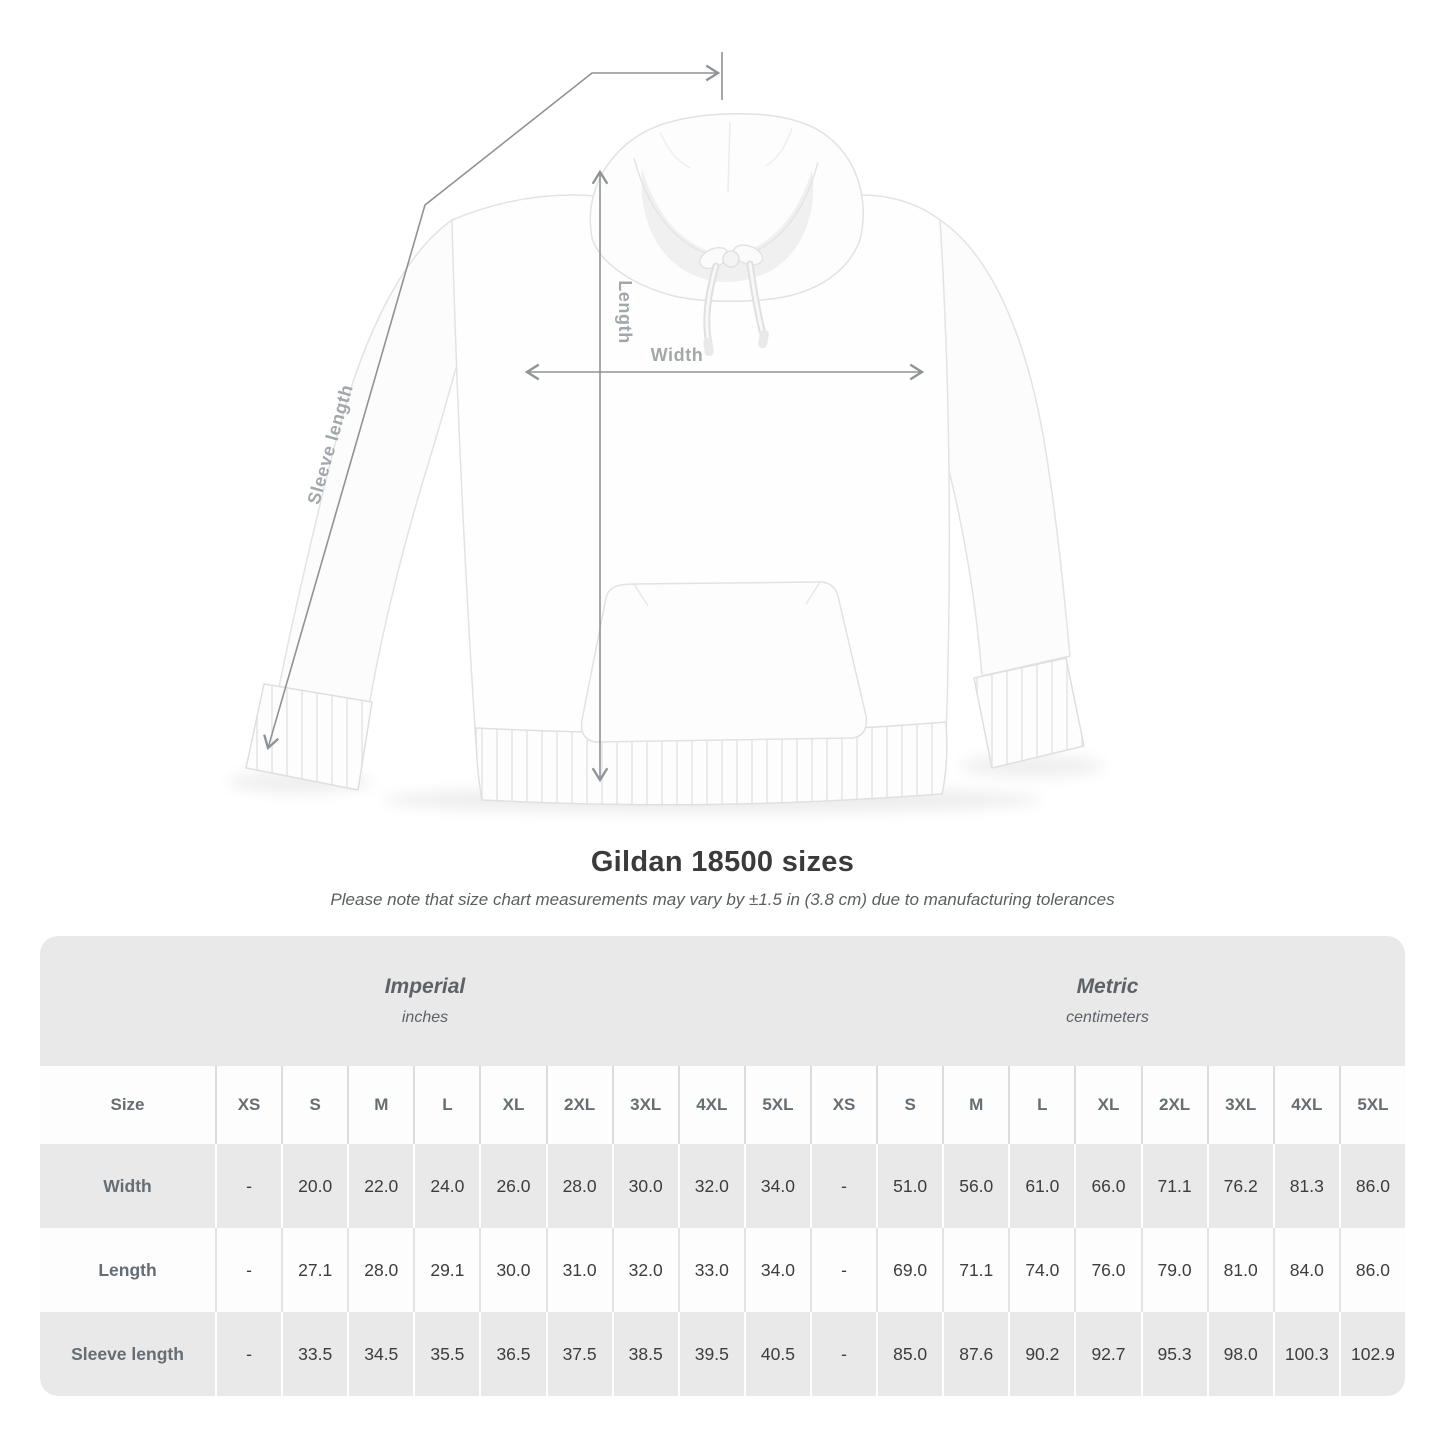 The image size is (1445, 1445). What do you see at coordinates (1239, 1354) in the screenshot?
I see `measurement-value-cell: 98.0` at bounding box center [1239, 1354].